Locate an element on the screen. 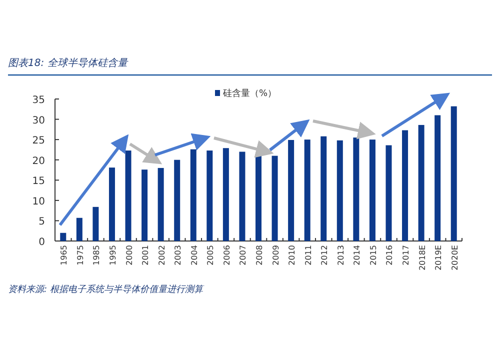  text: 资料来源: 根据电子系统与半导体价值量进行测算 is located at coordinates (106, 289).